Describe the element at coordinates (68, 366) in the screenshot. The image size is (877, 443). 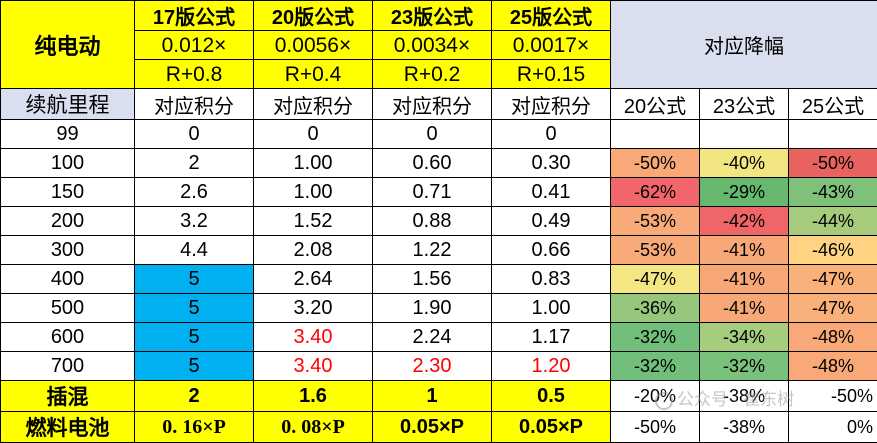
I see `range-cell: 700` at that location.